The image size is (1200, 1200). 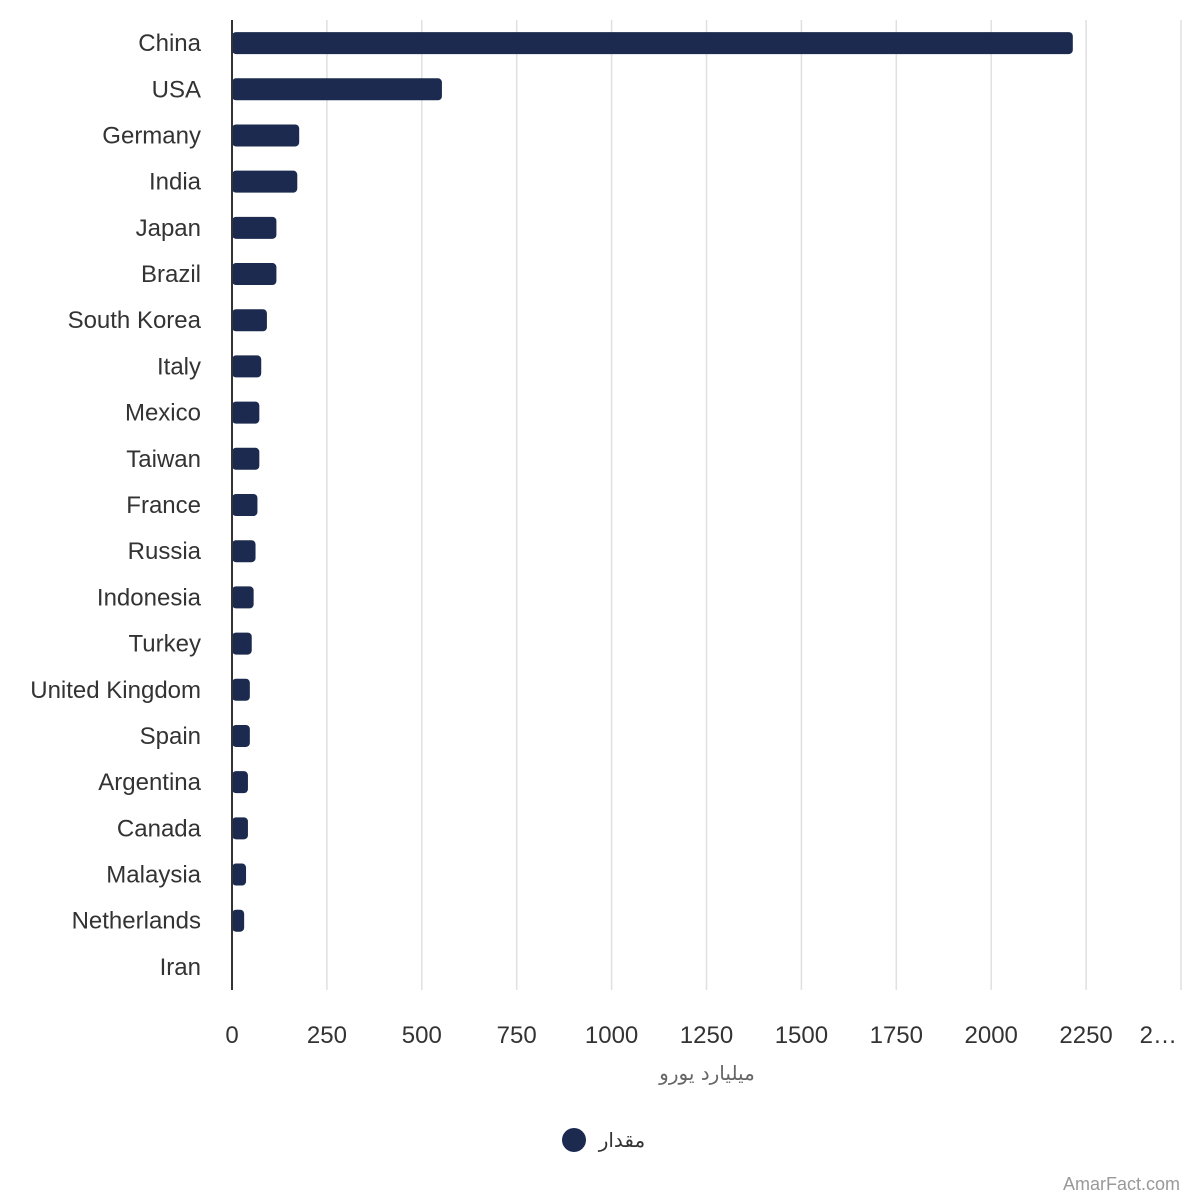 I want to click on x-tick-label: 0, so click(x=231, y=1035).